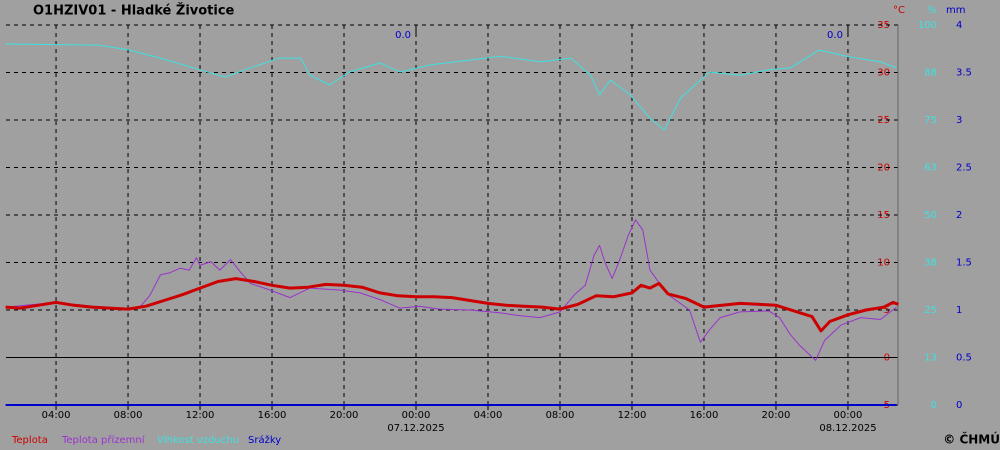  What do you see at coordinates (930, 120) in the screenshot?
I see `y2-tick-label: 75` at bounding box center [930, 120].